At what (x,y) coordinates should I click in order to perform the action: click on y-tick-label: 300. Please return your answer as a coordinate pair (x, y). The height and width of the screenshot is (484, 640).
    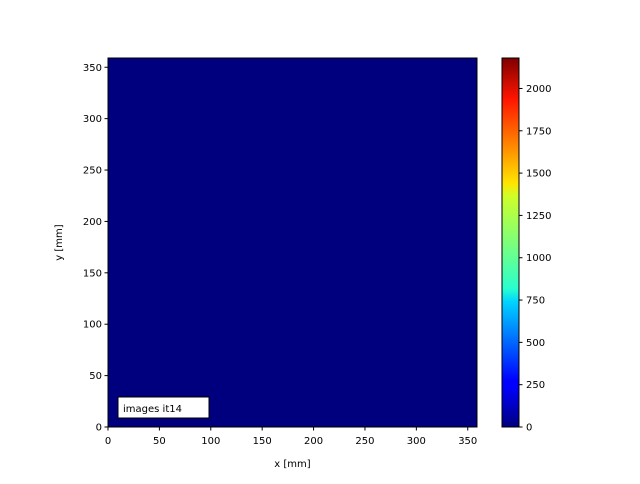
    Looking at the image, I should click on (92, 119).